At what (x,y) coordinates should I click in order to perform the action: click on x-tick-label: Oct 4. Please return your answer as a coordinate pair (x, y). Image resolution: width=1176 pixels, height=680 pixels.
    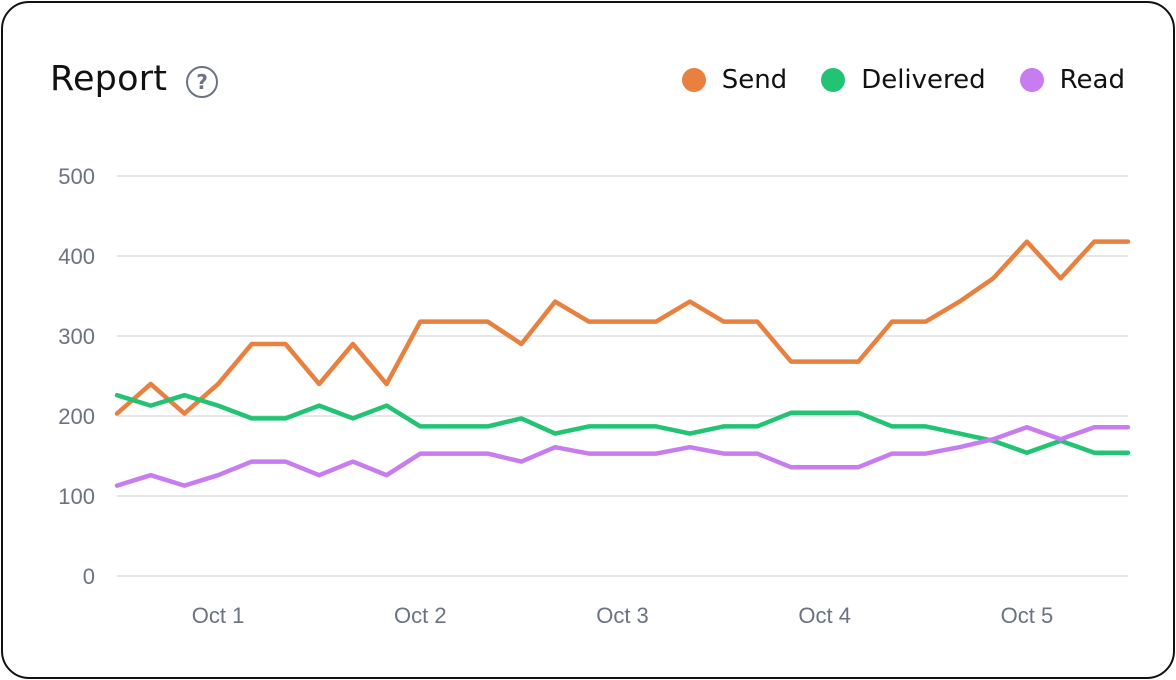
    Looking at the image, I should click on (824, 615).